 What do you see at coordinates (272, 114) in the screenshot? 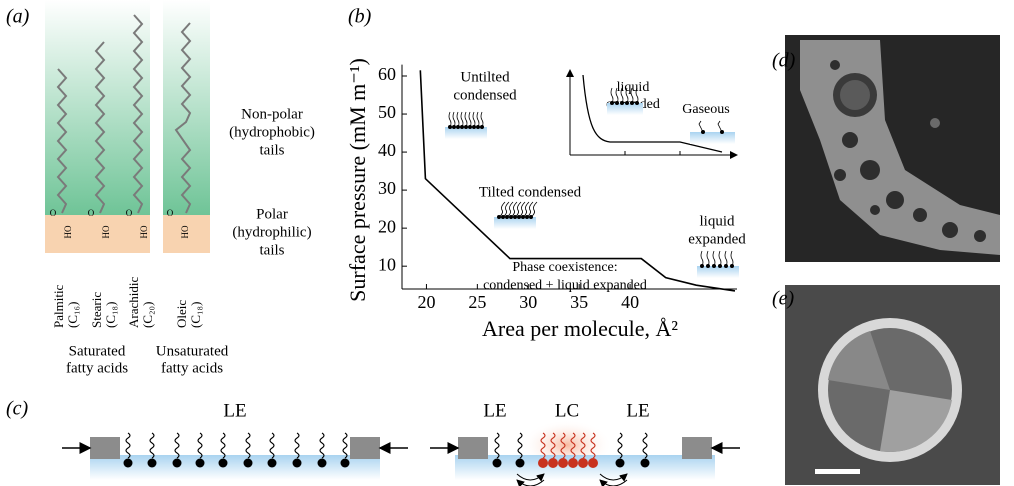
I see `region-label: Non-polar` at bounding box center [272, 114].